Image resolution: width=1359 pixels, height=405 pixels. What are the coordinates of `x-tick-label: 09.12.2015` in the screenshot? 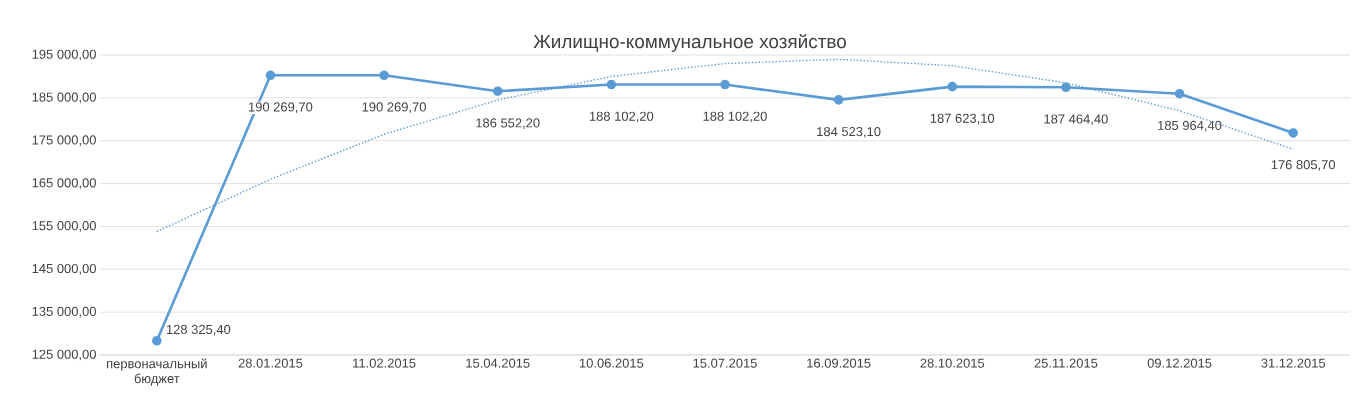 It's located at (1179, 363).